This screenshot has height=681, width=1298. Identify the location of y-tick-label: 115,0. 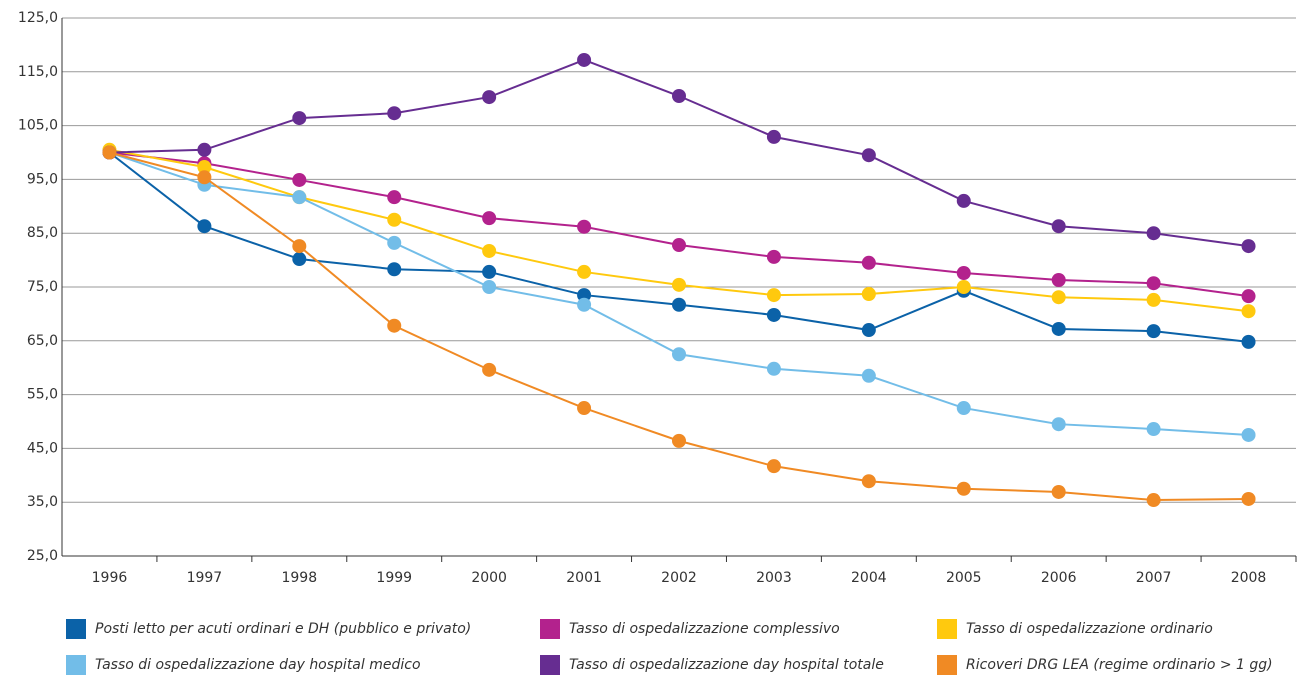
(38, 72).